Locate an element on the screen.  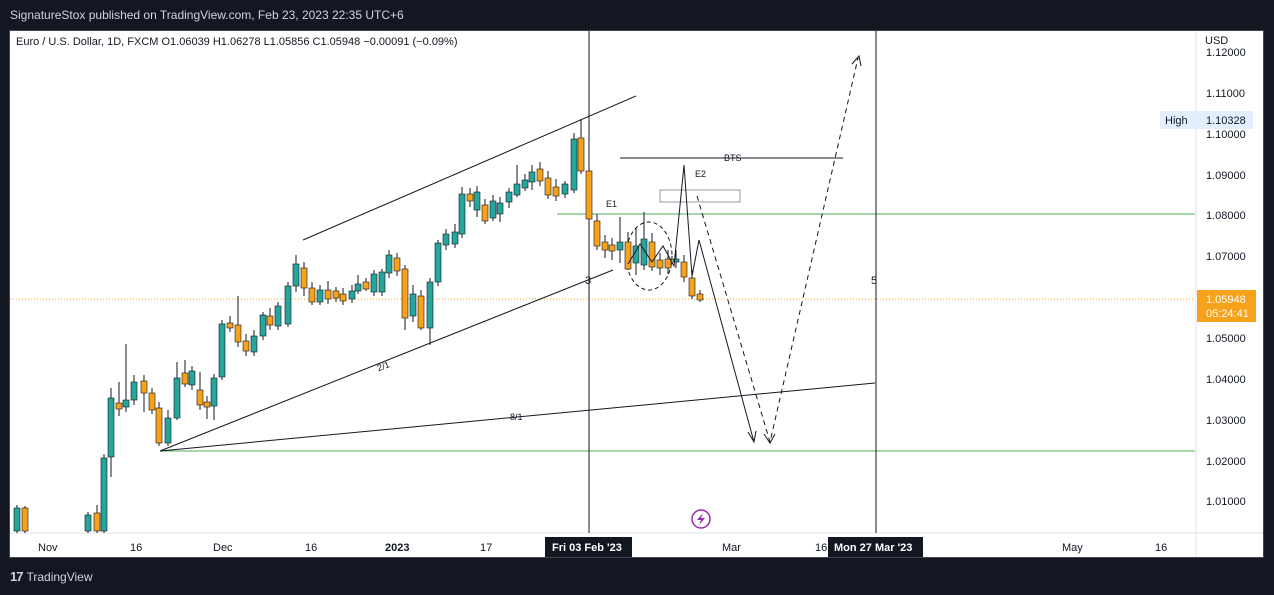
time-tick-label: 2023 is located at coordinates (397, 548).